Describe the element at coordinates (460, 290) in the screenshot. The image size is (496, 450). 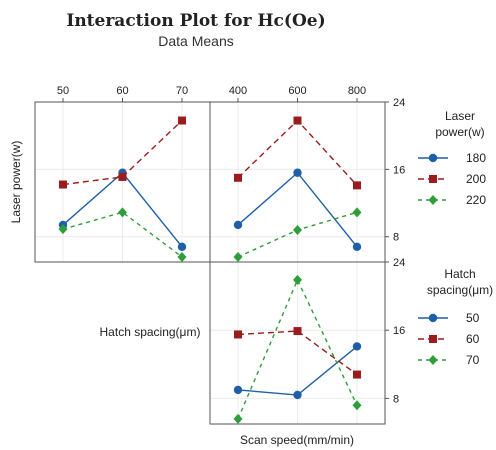
I see `legend-title: spacing(μm)` at that location.